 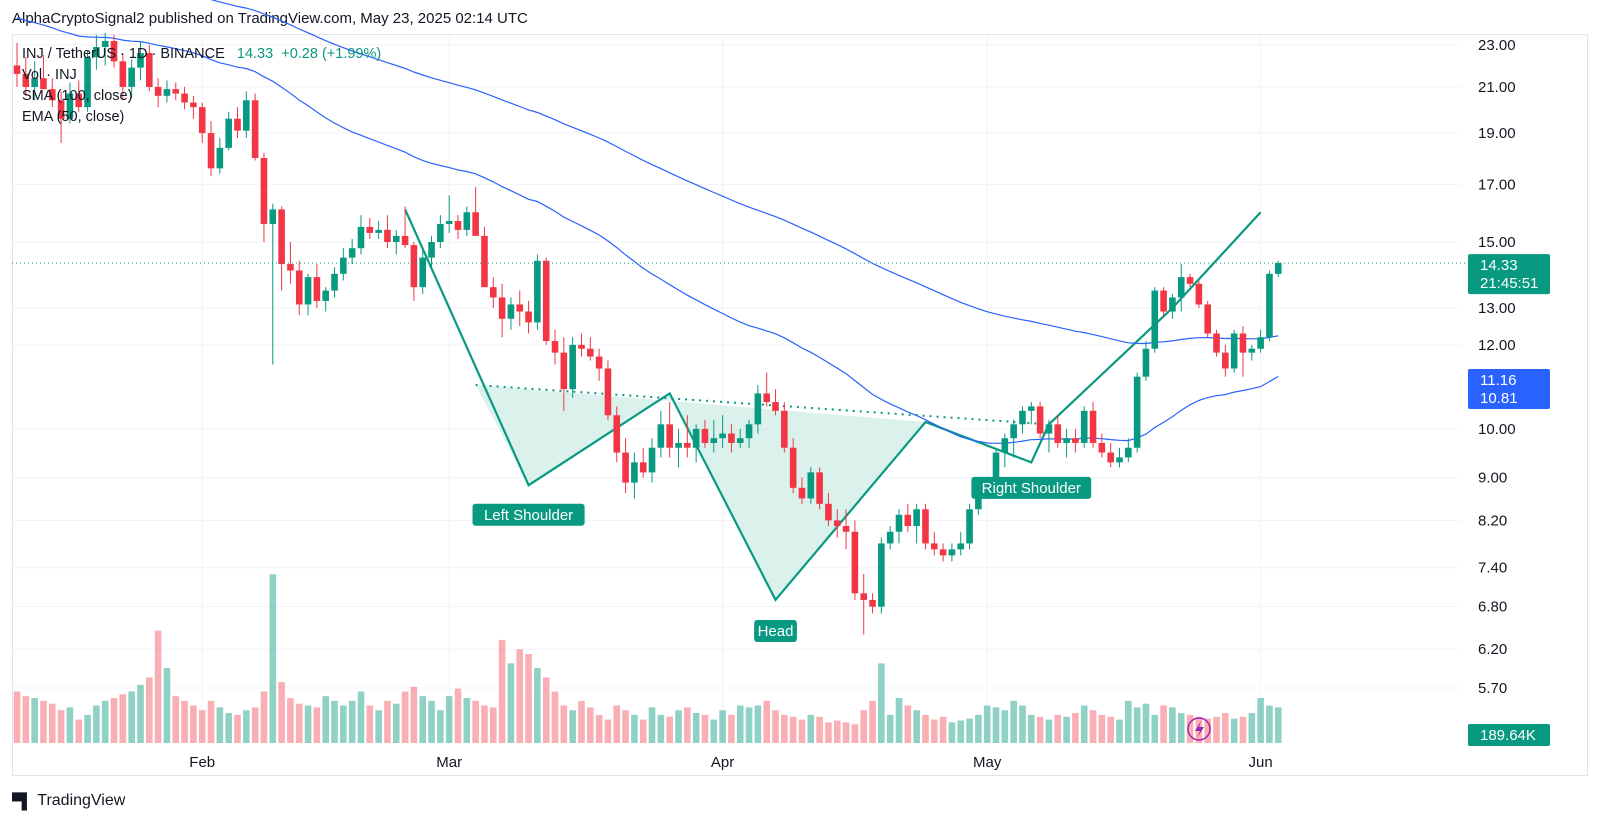 I want to click on legend-symbol: INJ / TetherUS · 1D · BINANCE, so click(x=123, y=54).